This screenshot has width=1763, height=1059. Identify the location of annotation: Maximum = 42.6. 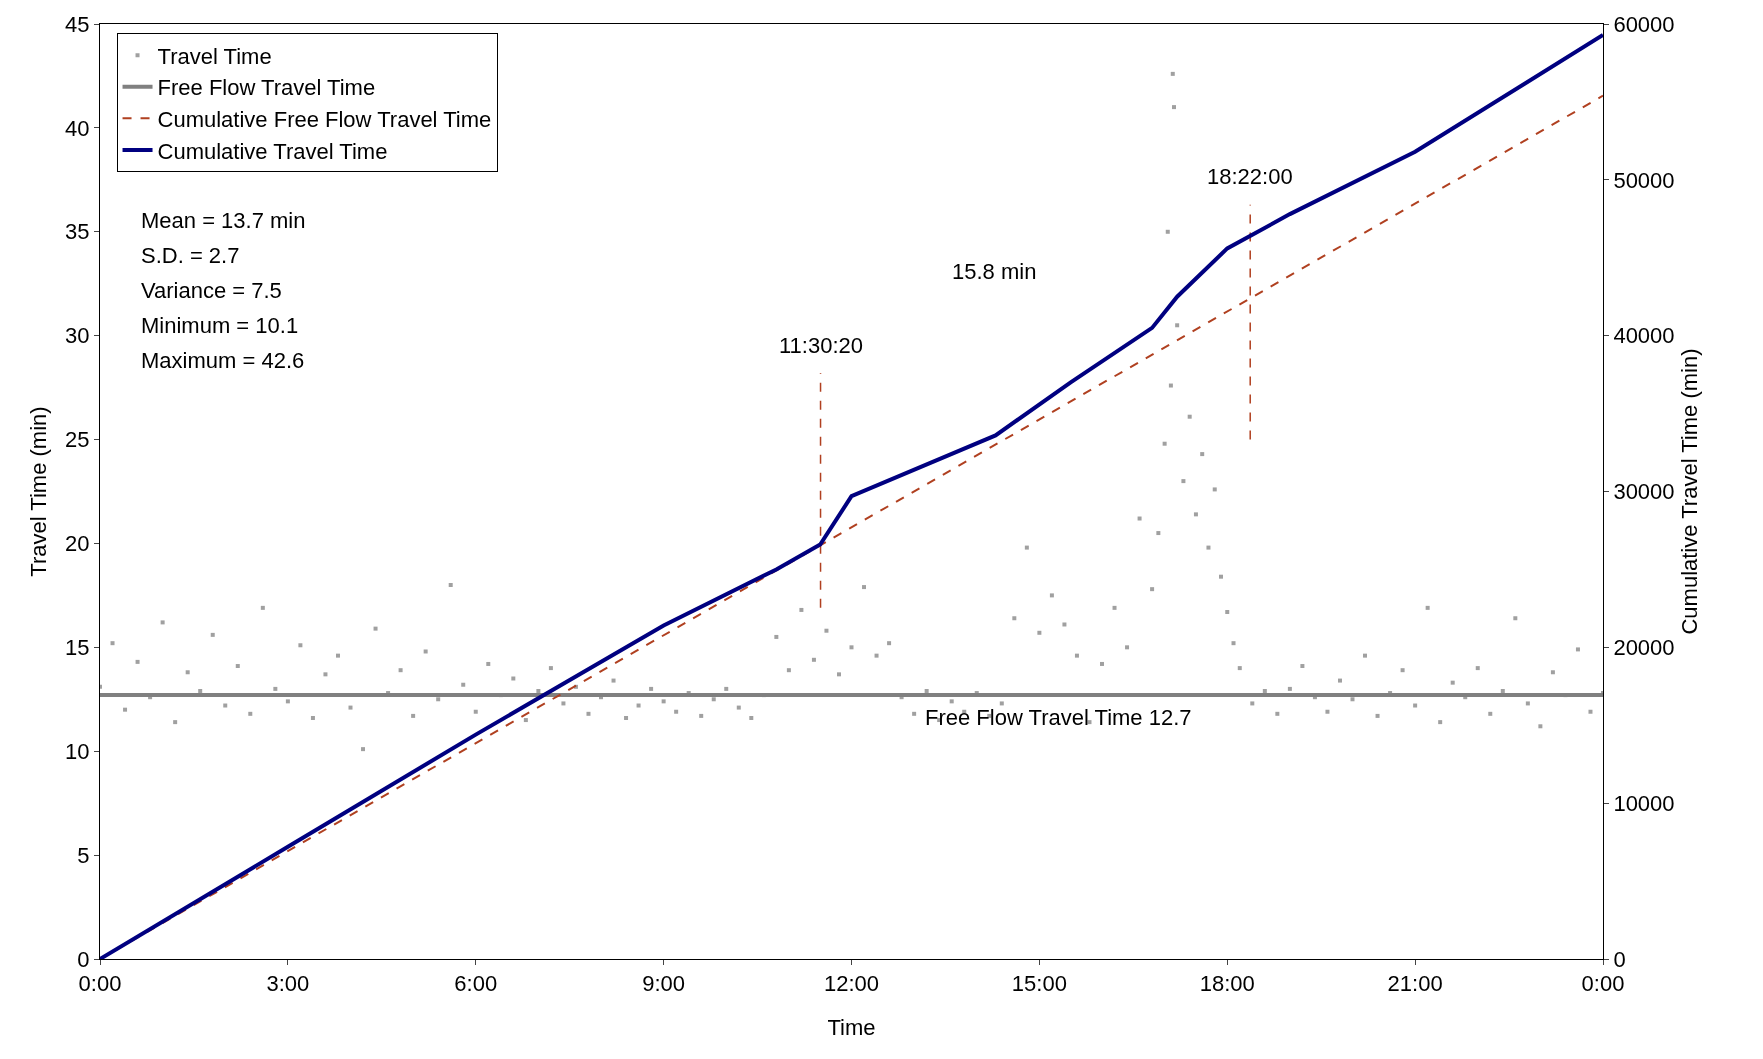
(223, 360).